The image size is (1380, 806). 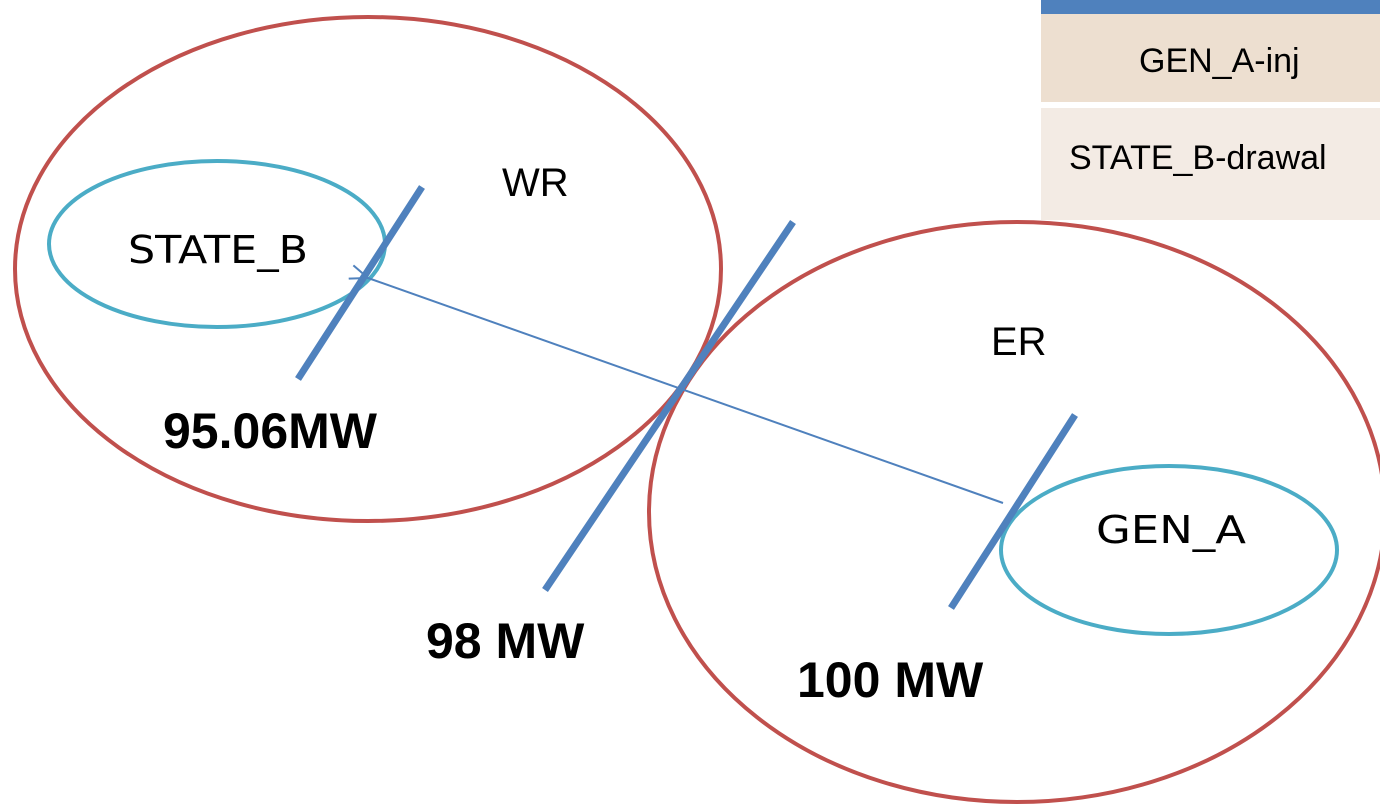 I want to click on flow-value-boundary: 98 MW, so click(x=505, y=641).